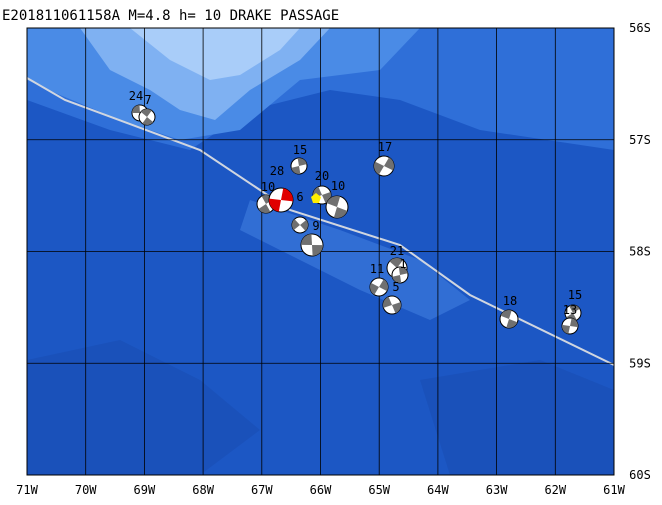  I want to click on event-label: 18, so click(510, 301).